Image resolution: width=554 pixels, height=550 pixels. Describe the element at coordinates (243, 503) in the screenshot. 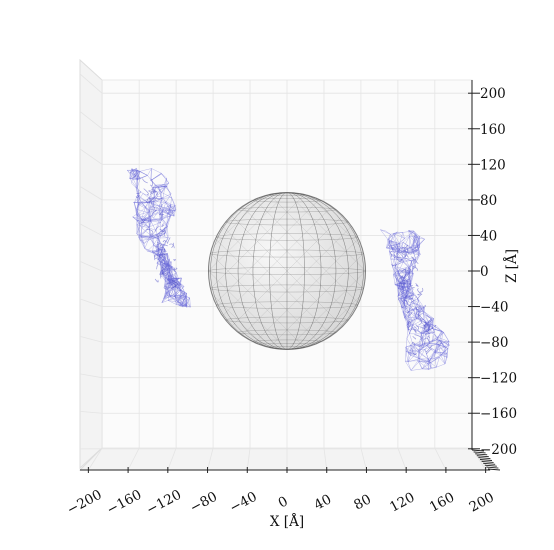

I see `x-tick-label: −40` at that location.